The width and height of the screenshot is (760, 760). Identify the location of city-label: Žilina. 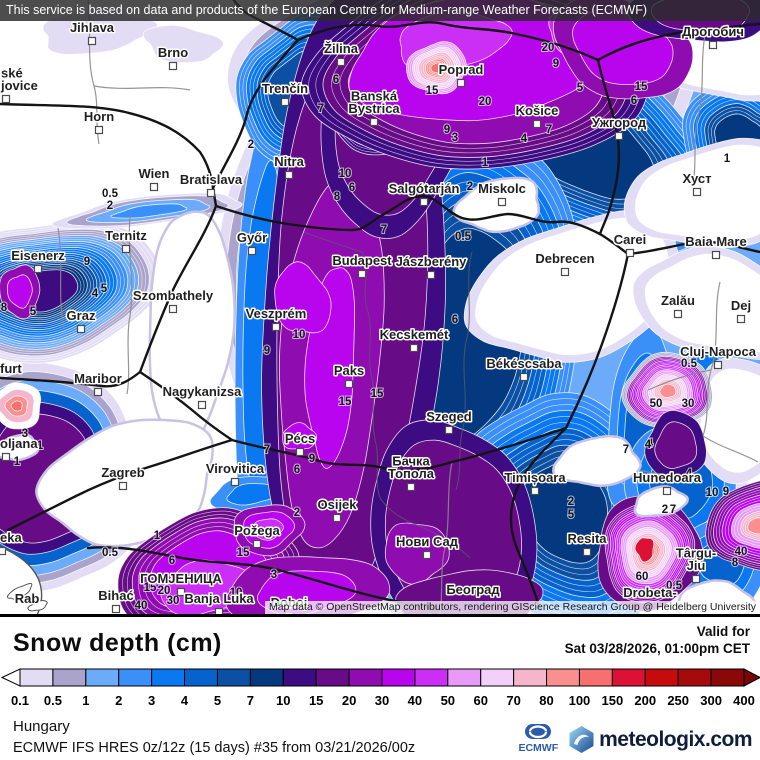
(341, 48).